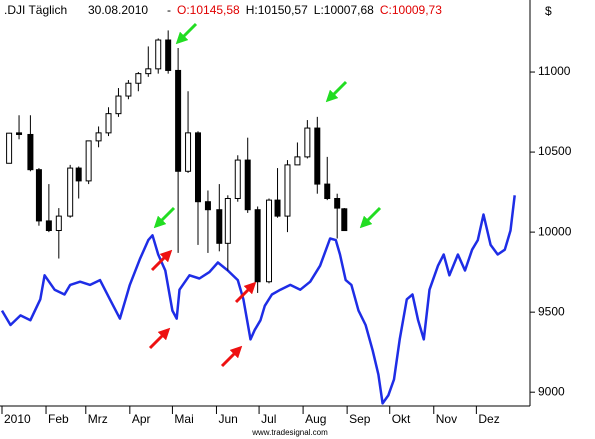 The width and height of the screenshot is (595, 439). Describe the element at coordinates (183, 419) in the screenshot. I see `x-tick-label: Mai` at that location.